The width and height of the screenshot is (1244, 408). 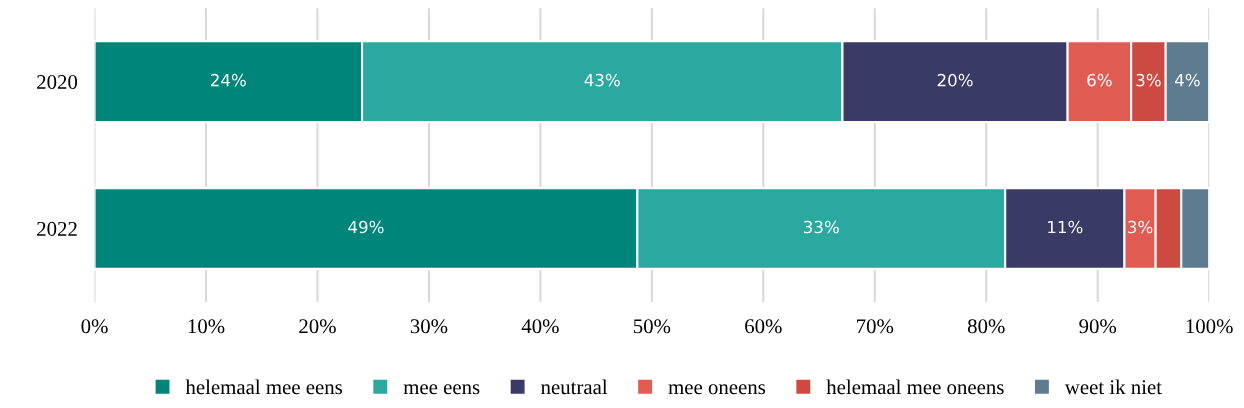 What do you see at coordinates (94, 326) in the screenshot?
I see `x-tick-label: 0%` at bounding box center [94, 326].